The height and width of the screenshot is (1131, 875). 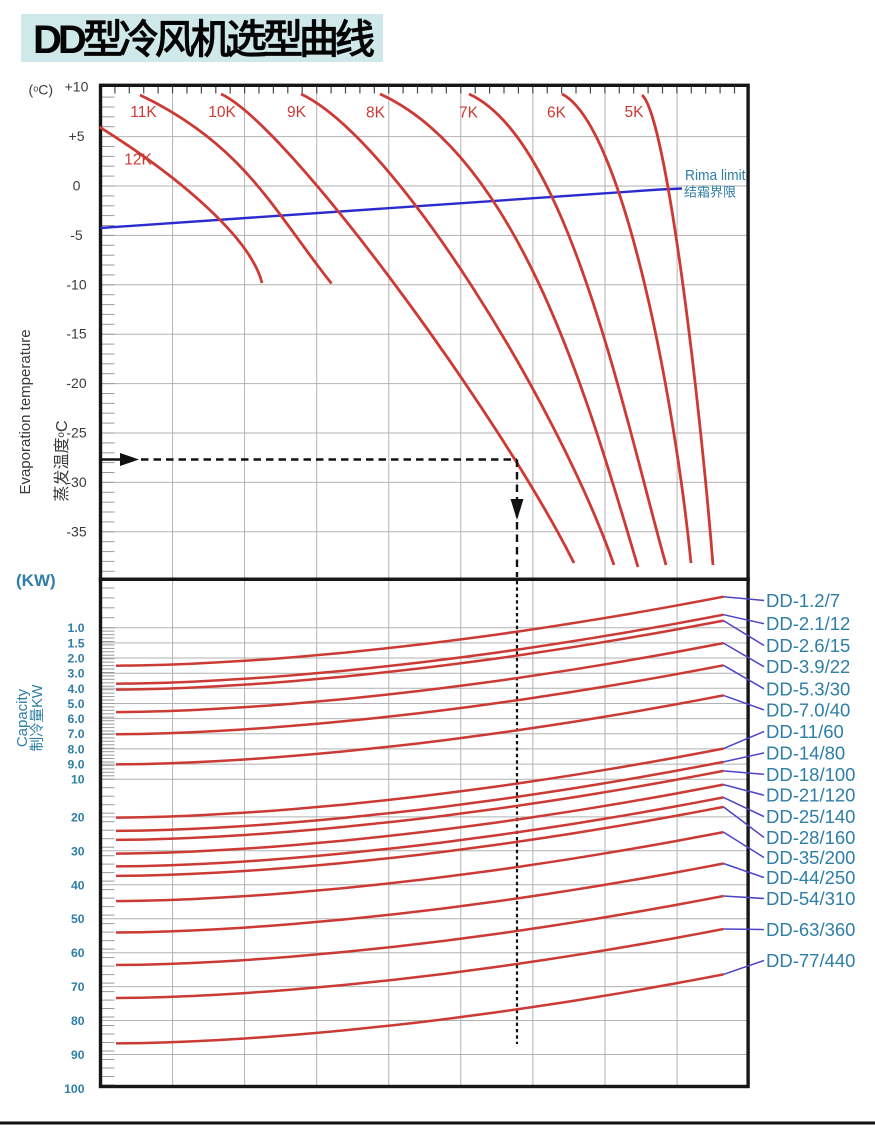 I want to click on svg-text: 50, so click(x=78, y=919).